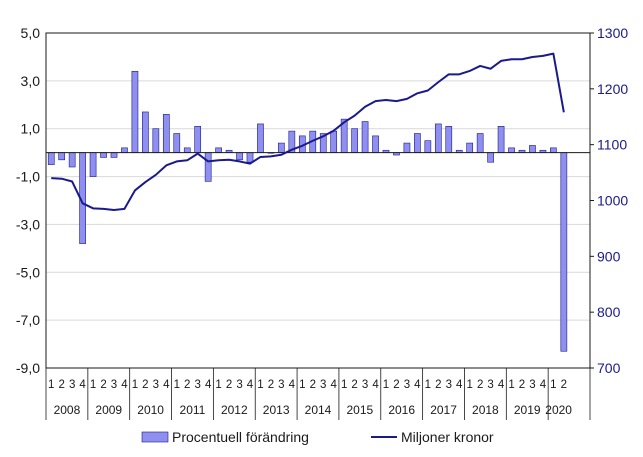  What do you see at coordinates (234, 410) in the screenshot?
I see `year-label: 2012` at bounding box center [234, 410].